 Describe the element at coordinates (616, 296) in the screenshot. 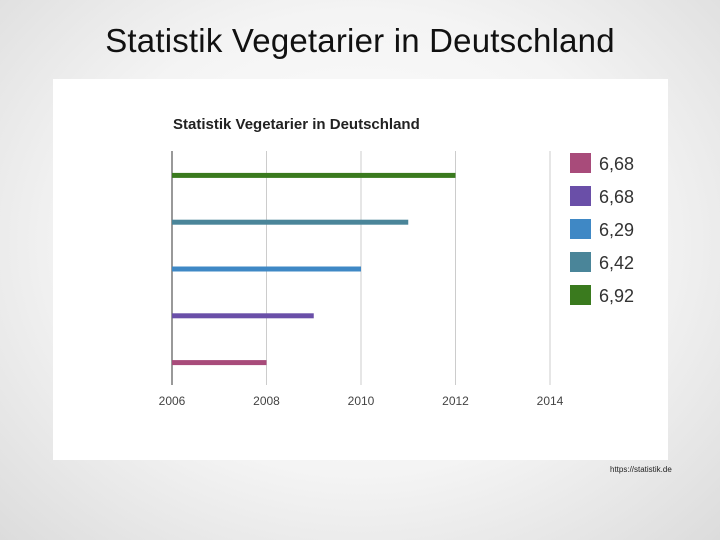

I see `legend-label: 6,92` at that location.